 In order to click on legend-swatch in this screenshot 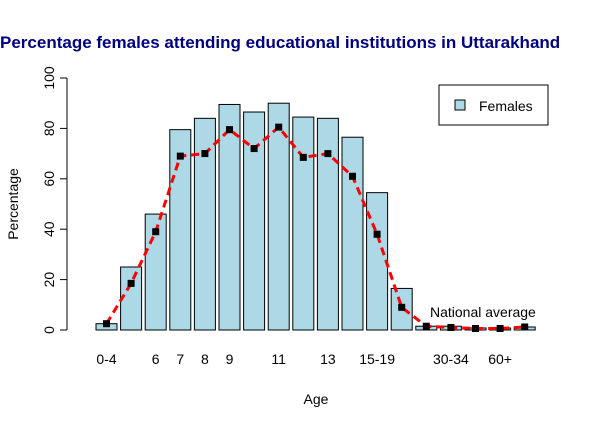, I will do `click(460, 105)`.